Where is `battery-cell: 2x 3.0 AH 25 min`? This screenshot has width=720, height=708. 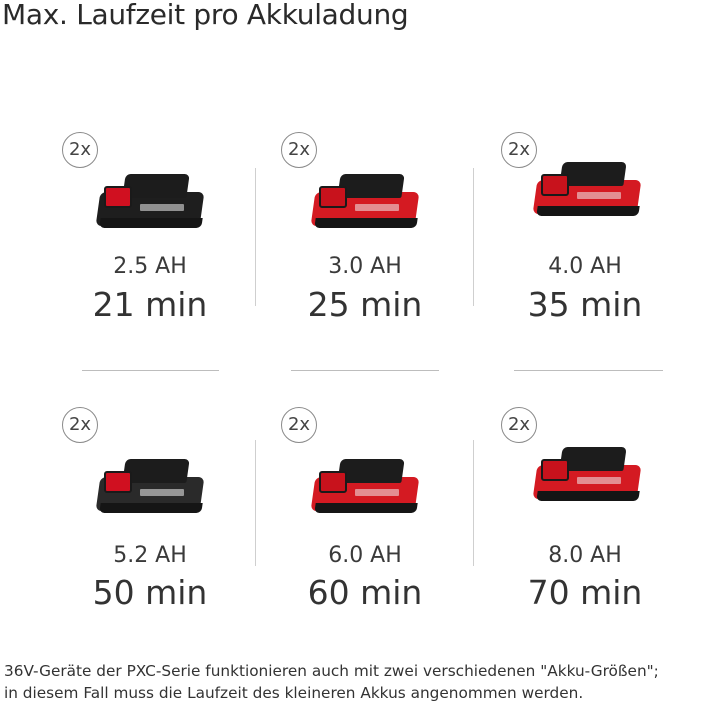 battery-cell: 2x 3.0 AH 25 min is located at coordinates (365, 260).